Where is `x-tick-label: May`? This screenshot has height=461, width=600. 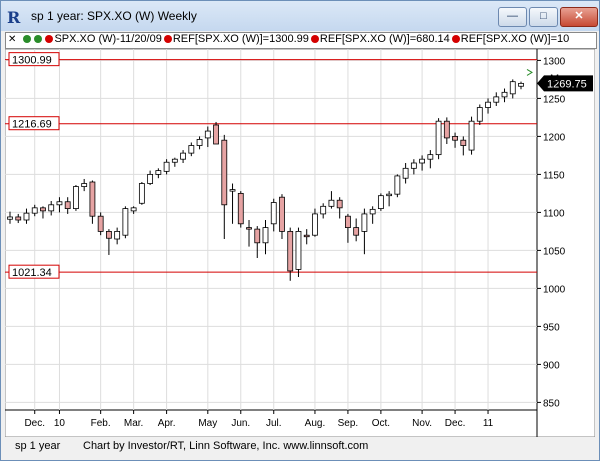
x-tick-label: May is located at coordinates (207, 423).